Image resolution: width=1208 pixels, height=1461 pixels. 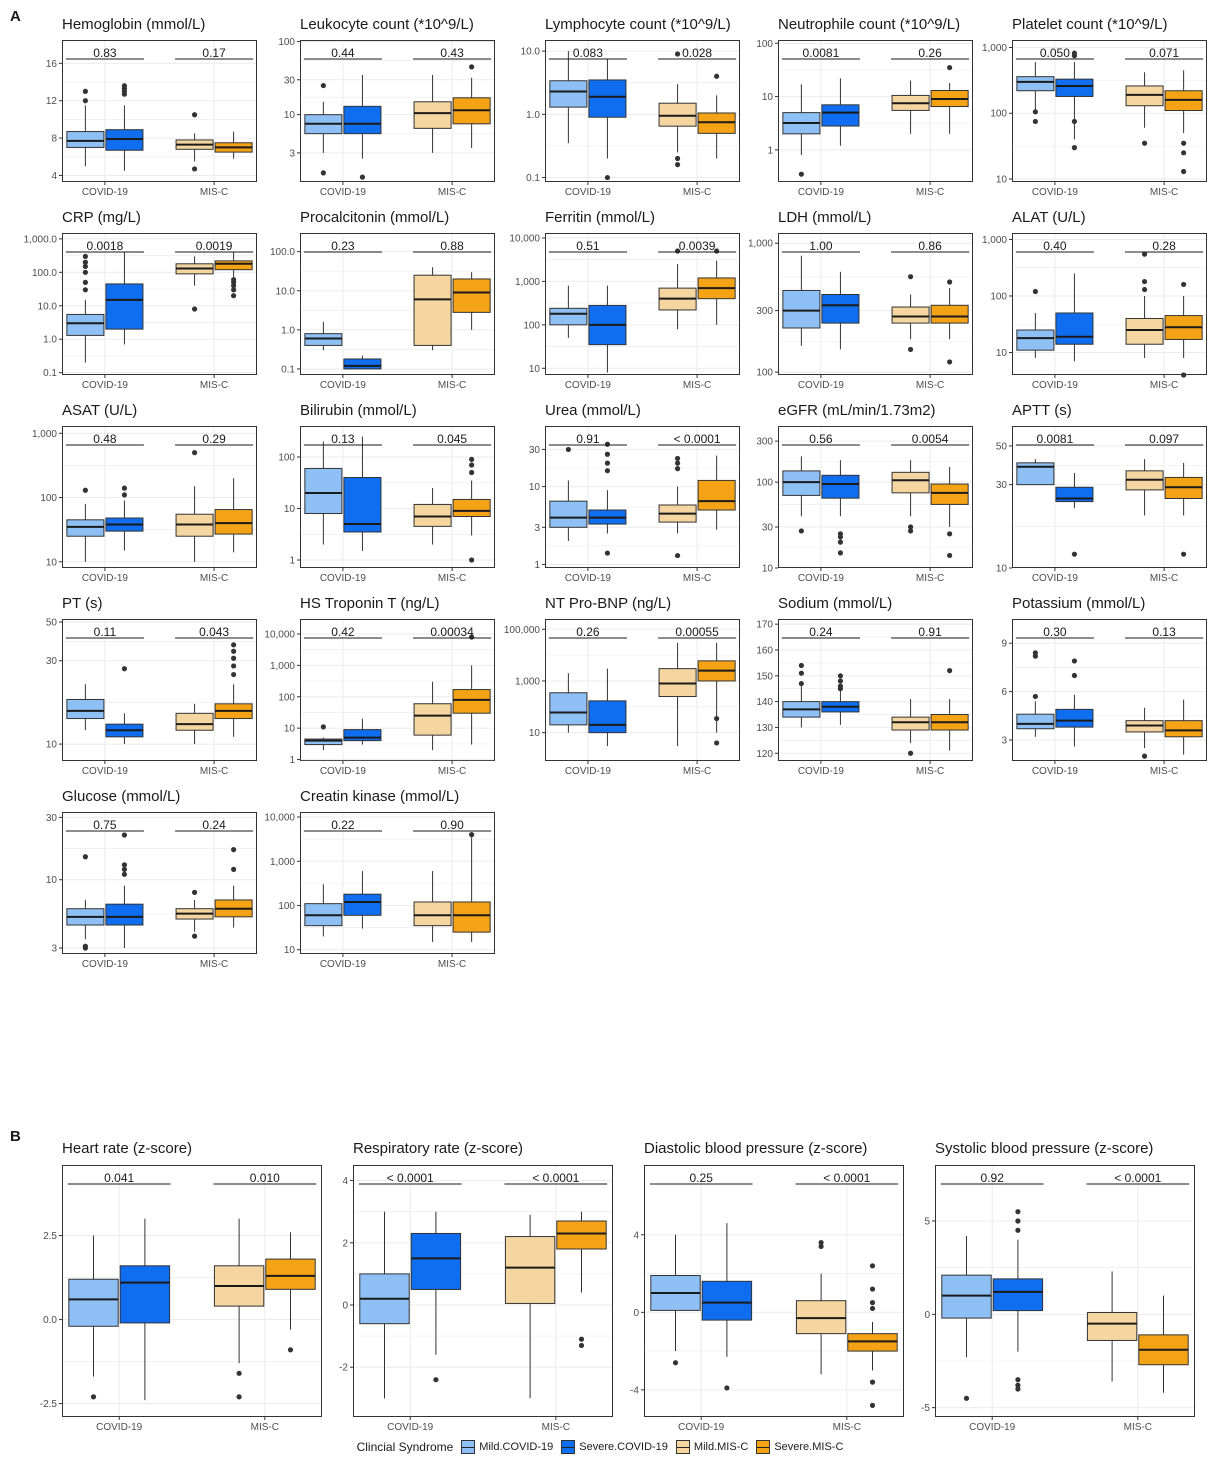 What do you see at coordinates (382, 312) in the screenshot?
I see `plot-svg: 0.1 1.0 10.0 100.0 COVID-19 MIS-C 0.23 0.88` at bounding box center [382, 312].